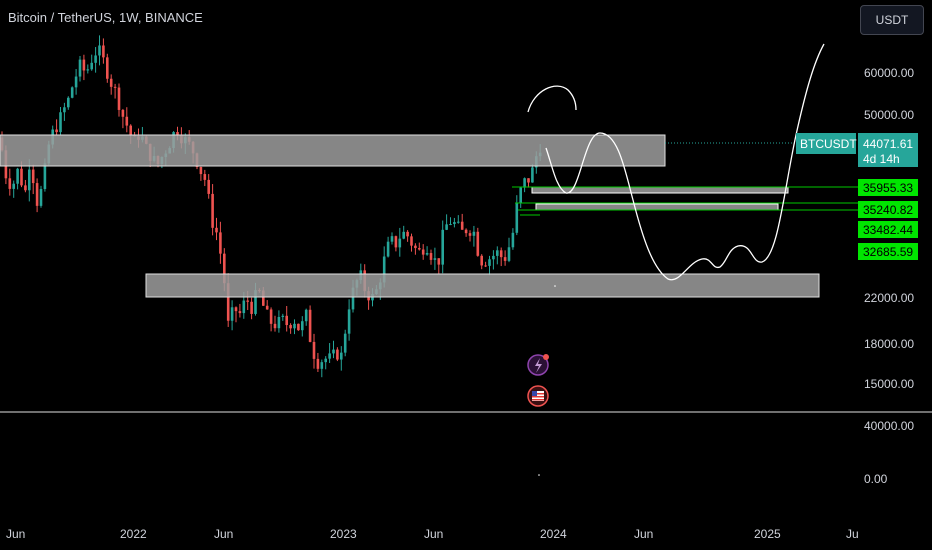  Describe the element at coordinates (333, 150) in the screenshot. I see `resistance-zone` at that location.